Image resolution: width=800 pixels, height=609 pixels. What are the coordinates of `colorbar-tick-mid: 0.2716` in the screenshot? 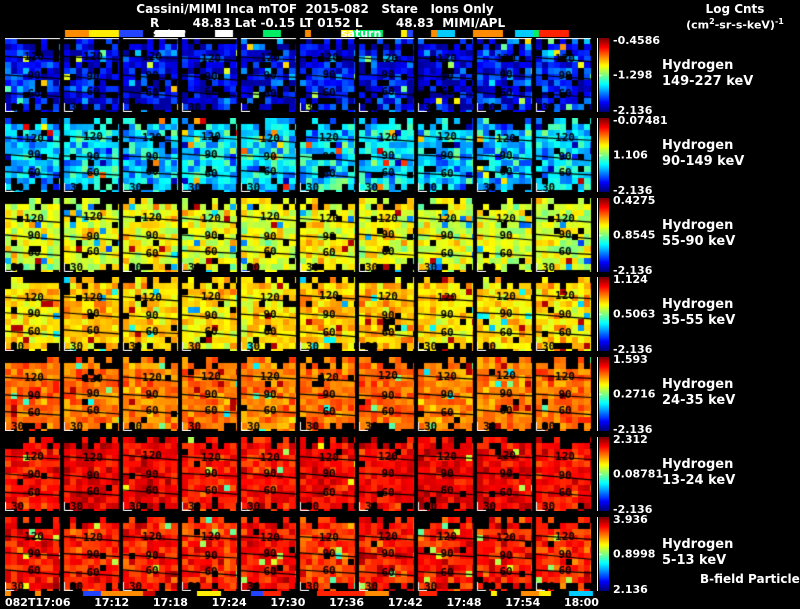 It's located at (634, 394).